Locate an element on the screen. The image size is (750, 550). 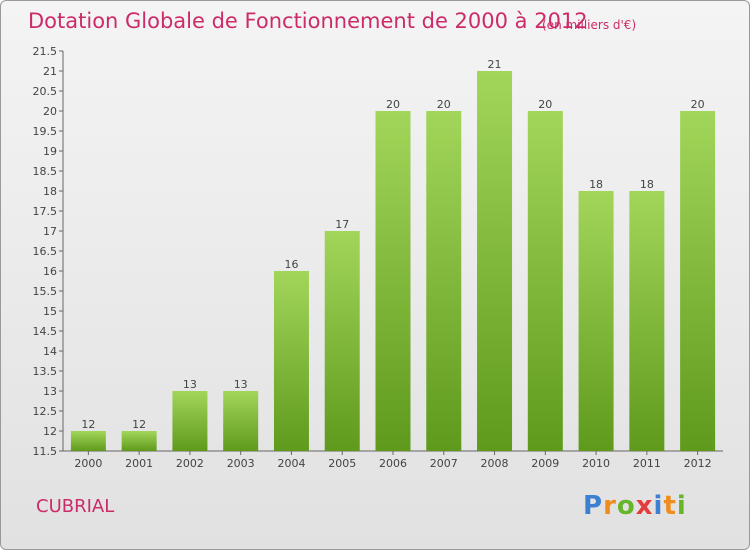
y-tick-label: 21 is located at coordinates (50, 71).